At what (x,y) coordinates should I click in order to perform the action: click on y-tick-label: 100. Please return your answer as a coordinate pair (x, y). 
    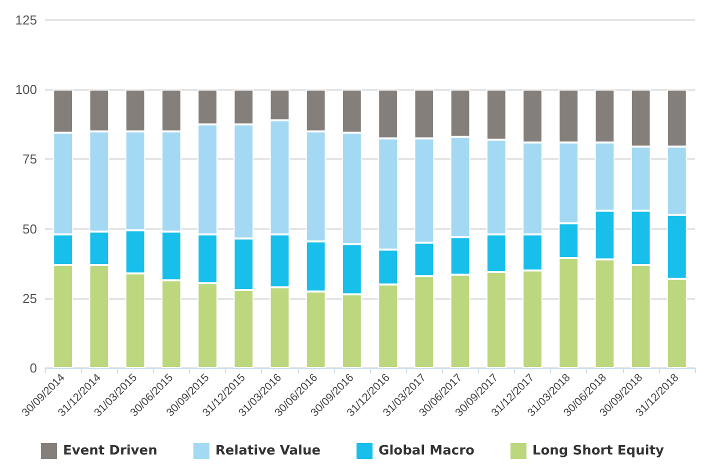
    Looking at the image, I should click on (26, 90).